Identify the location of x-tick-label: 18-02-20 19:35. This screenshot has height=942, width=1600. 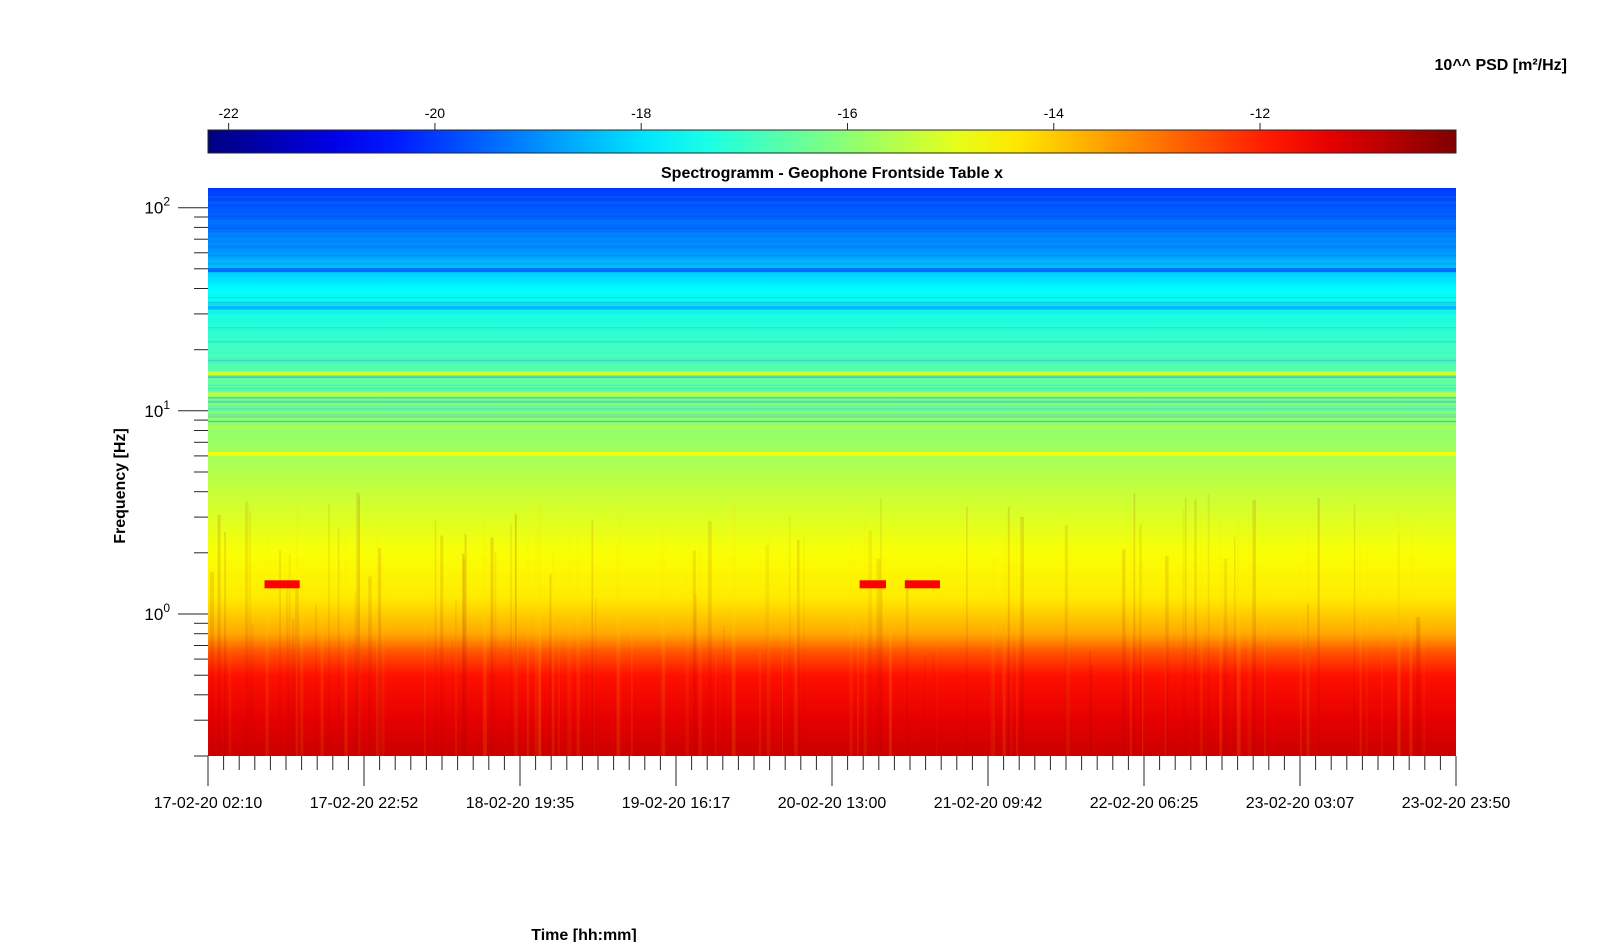
(520, 803).